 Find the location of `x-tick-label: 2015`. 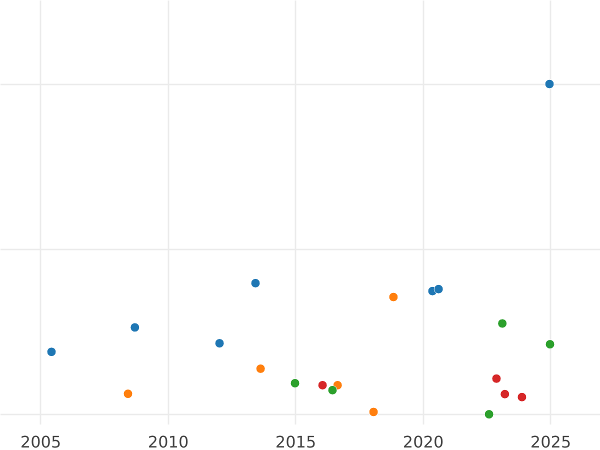

x-tick-label: 2015 is located at coordinates (295, 441).